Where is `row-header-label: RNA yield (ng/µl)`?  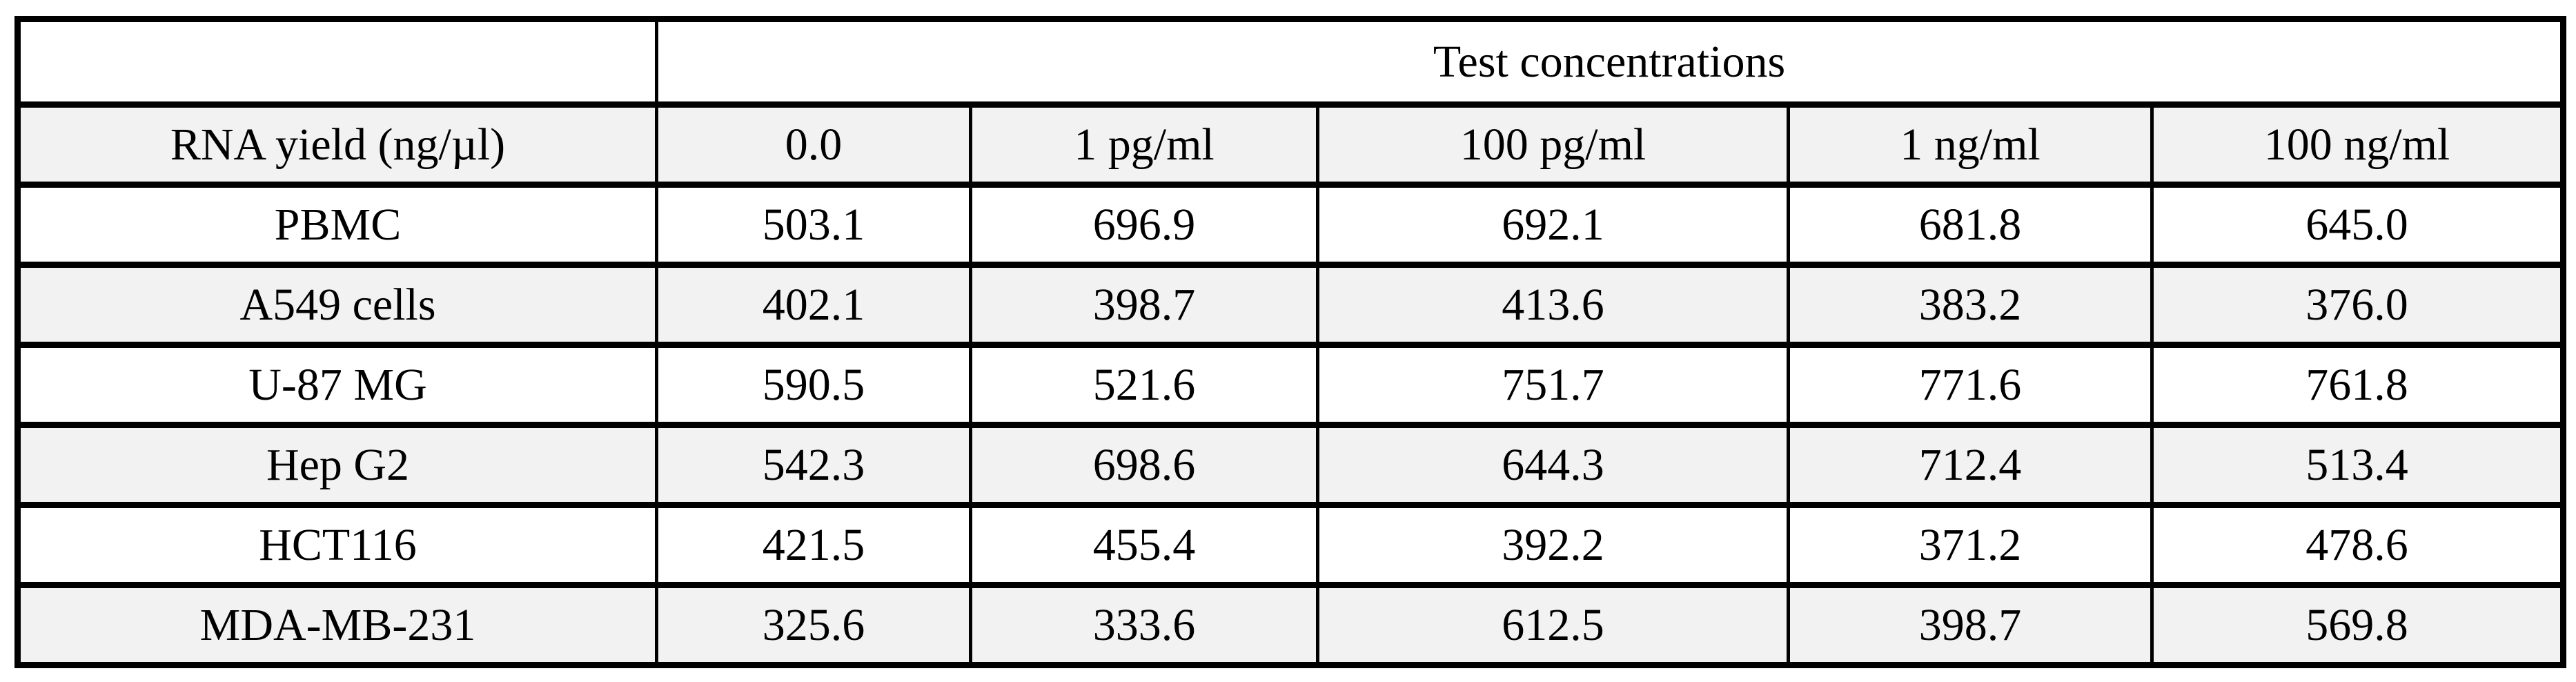 row-header-label: RNA yield (ng/µl) is located at coordinates (337, 144).